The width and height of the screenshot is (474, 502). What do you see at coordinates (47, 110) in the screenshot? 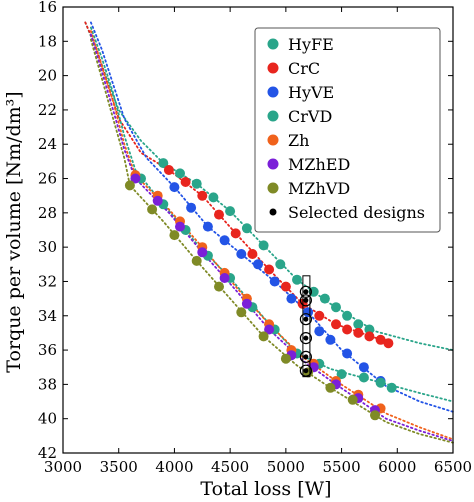
I see `y-tick-label: 22` at bounding box center [47, 110].